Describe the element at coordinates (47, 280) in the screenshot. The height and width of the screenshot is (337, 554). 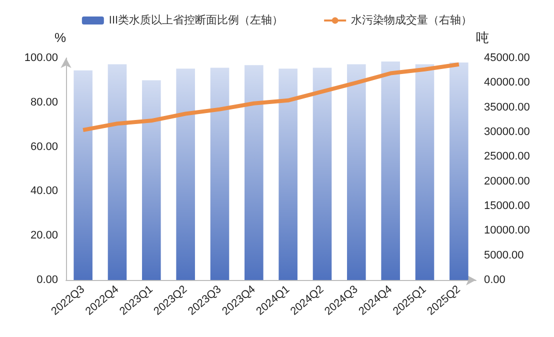
I see `y-tick-label: 0.00` at that location.